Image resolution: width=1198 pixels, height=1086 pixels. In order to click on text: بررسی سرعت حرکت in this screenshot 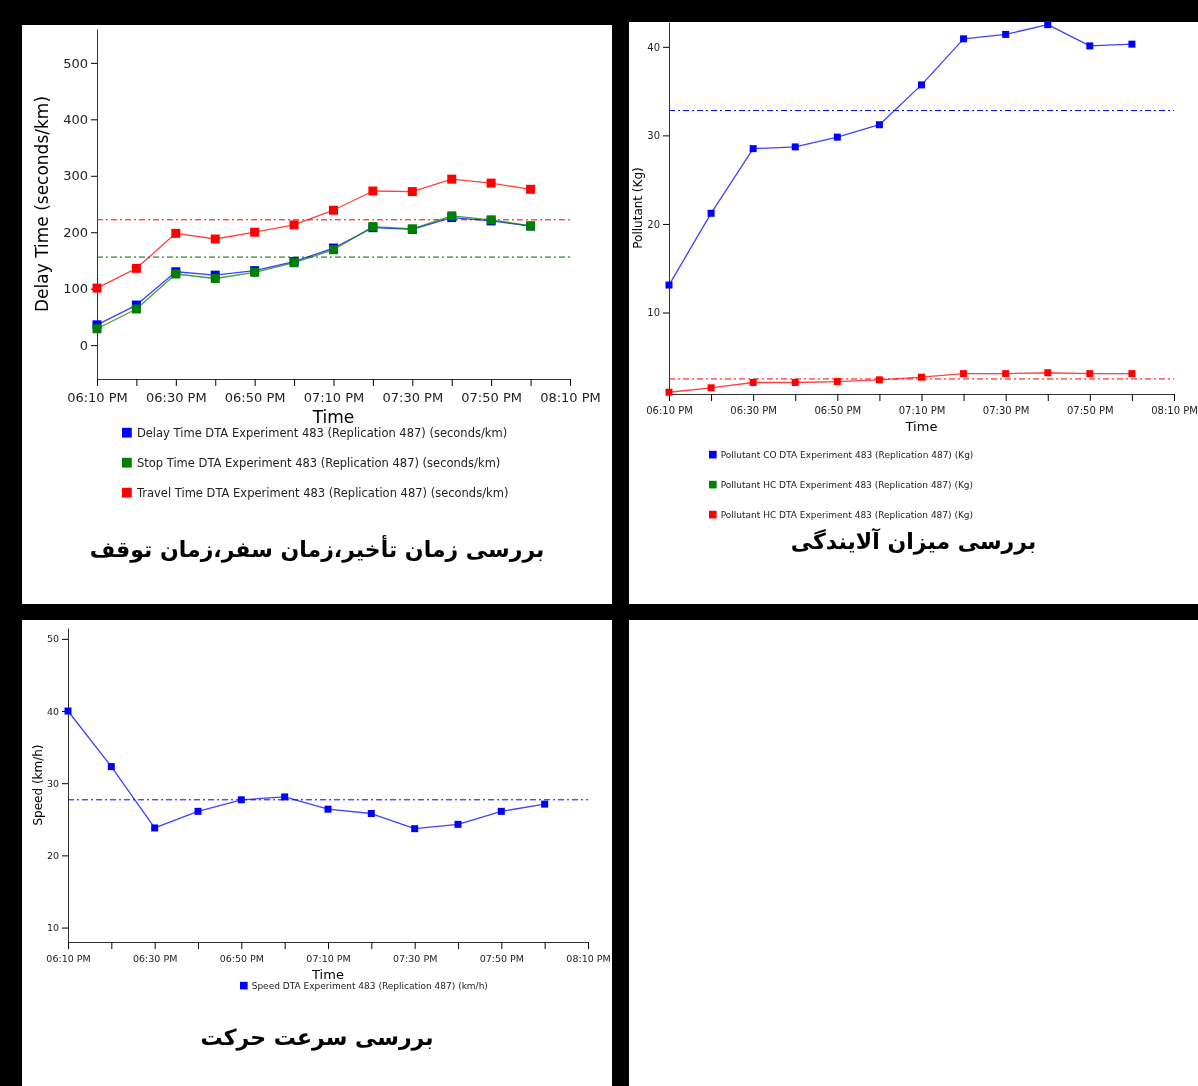, I will do `click(317, 1038)`.